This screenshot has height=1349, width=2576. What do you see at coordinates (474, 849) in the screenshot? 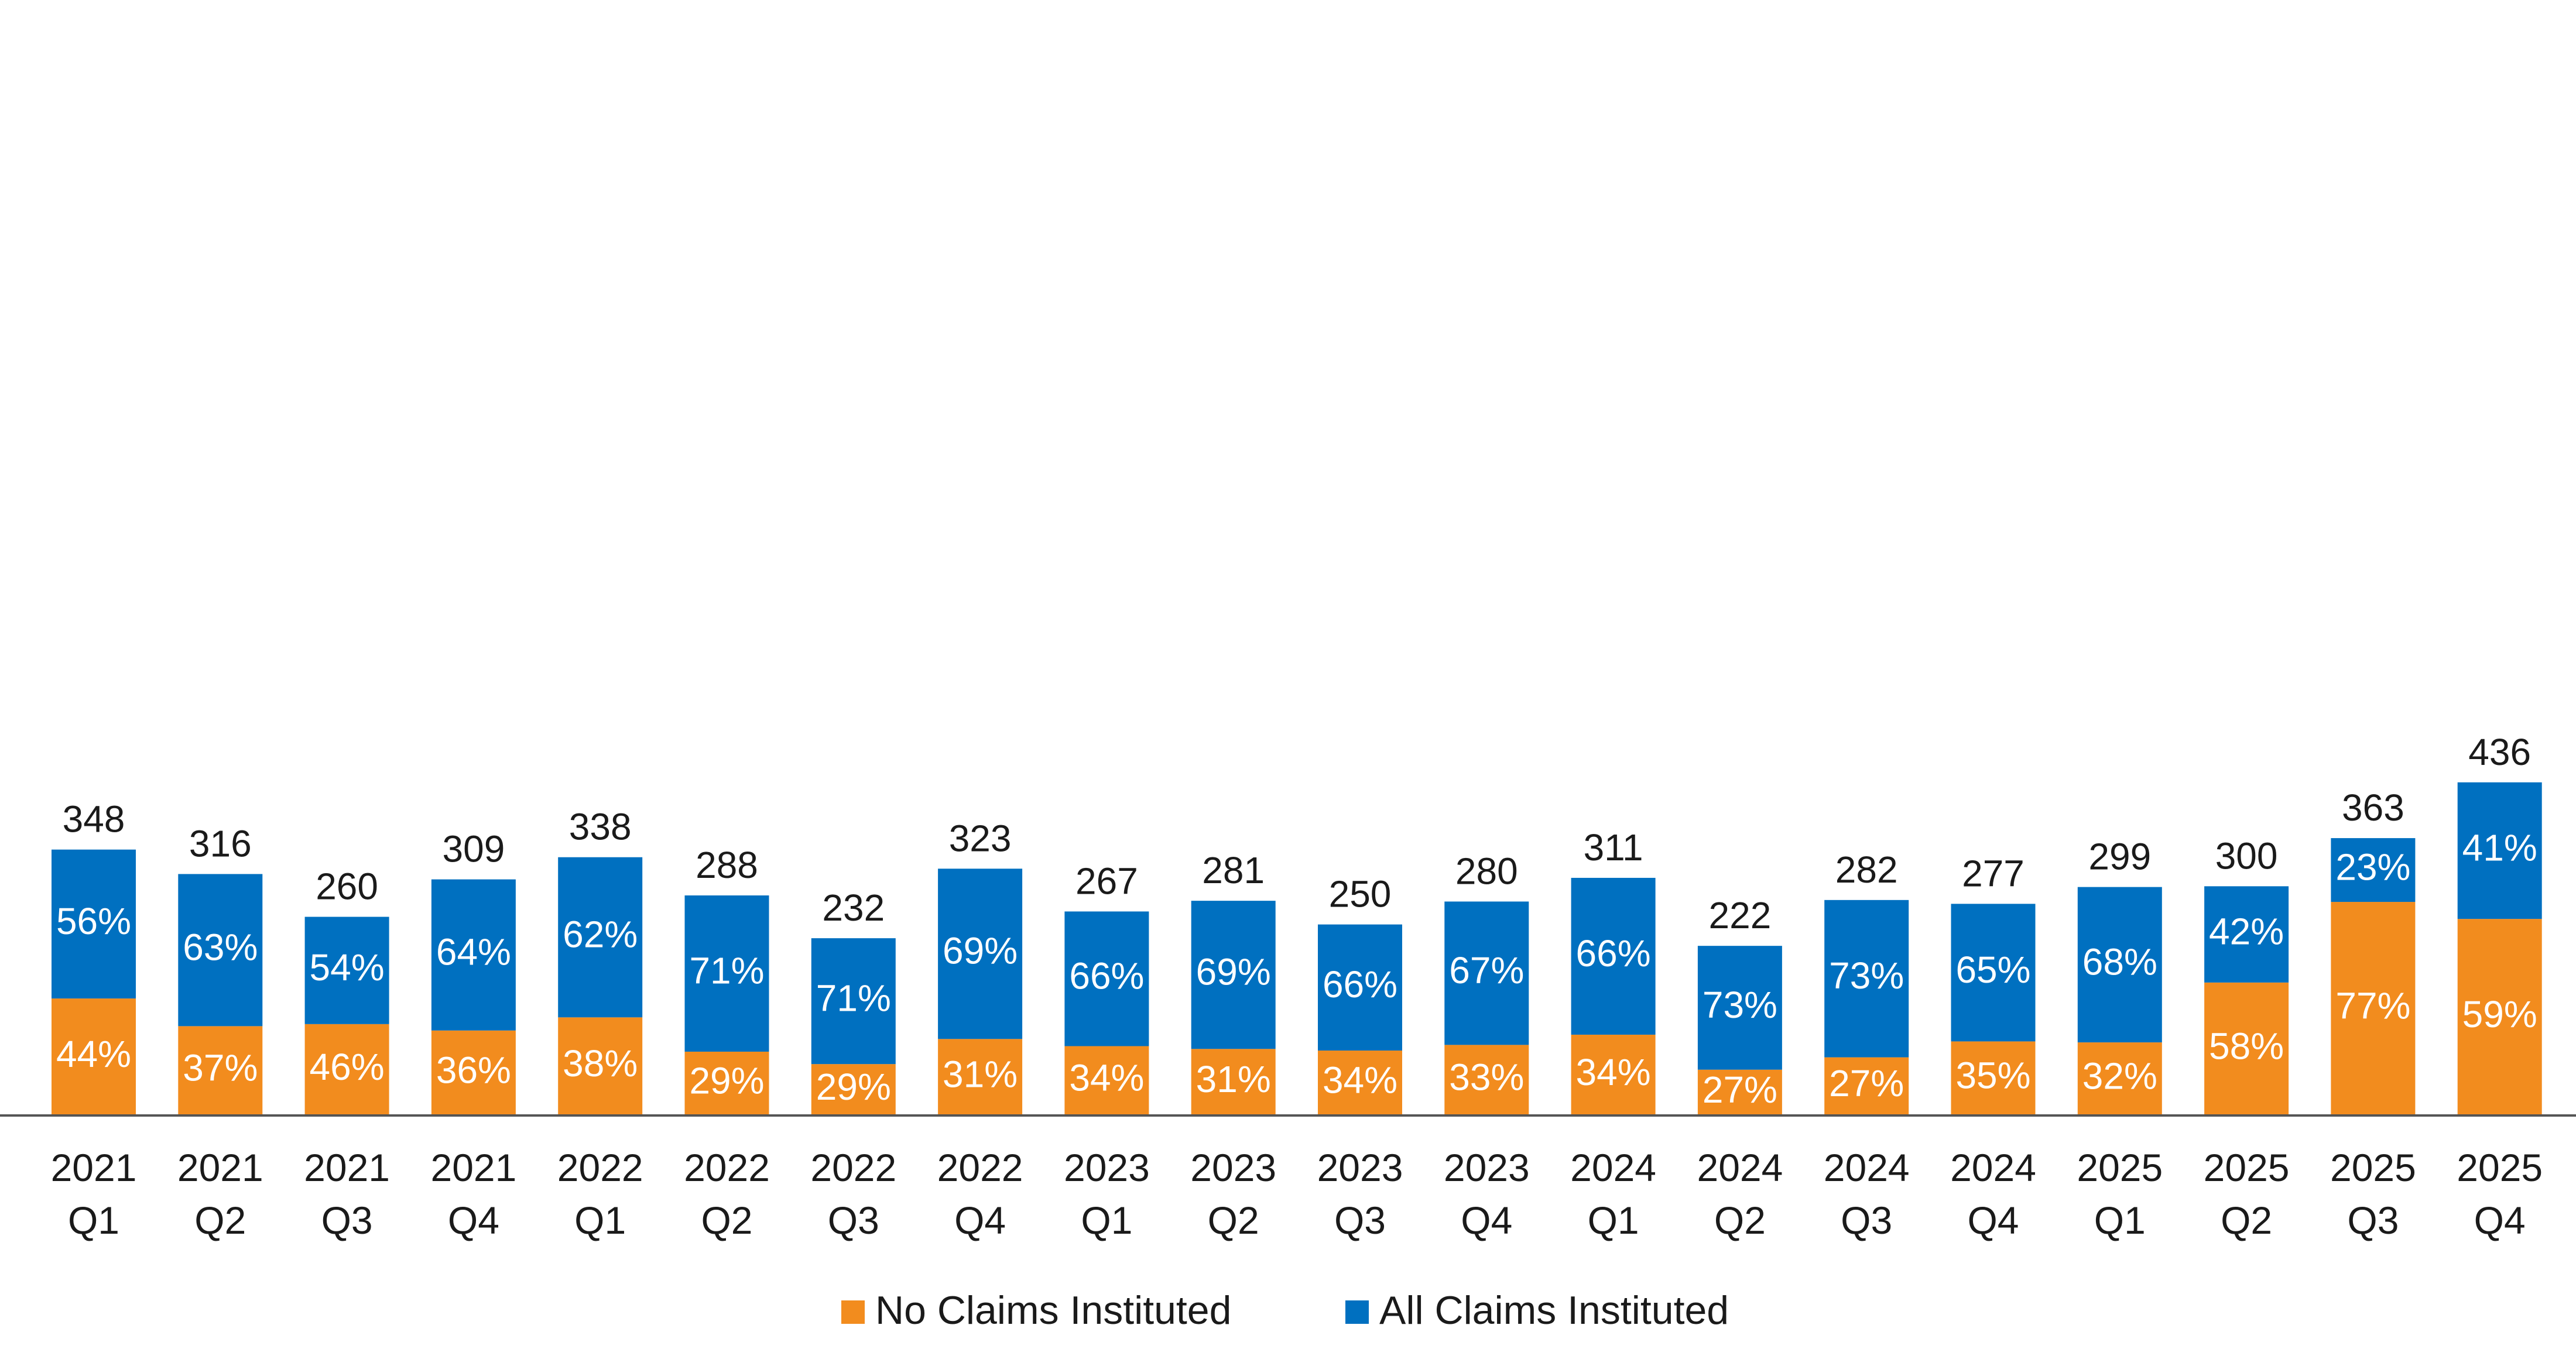
I see `total-label: 309` at bounding box center [474, 849].